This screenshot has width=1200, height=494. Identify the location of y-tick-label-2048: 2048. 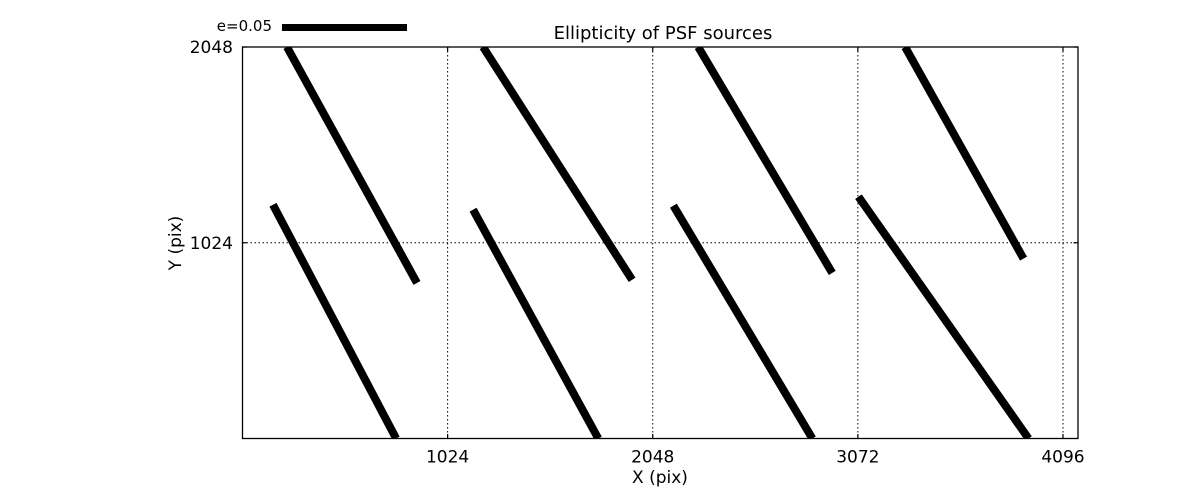
(211, 48).